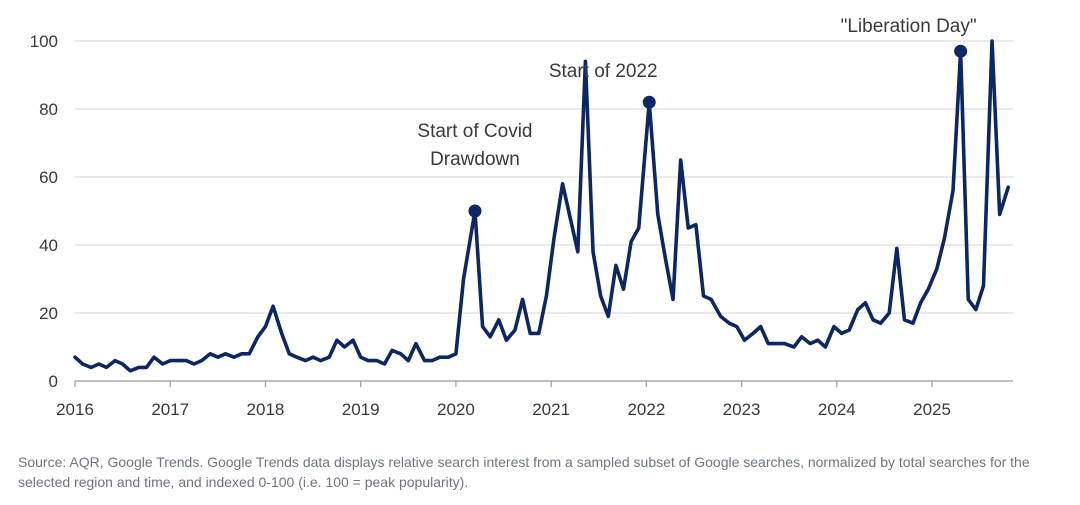 The height and width of the screenshot is (505, 1080). Describe the element at coordinates (53, 381) in the screenshot. I see `y-tick-label-0: 0` at that location.